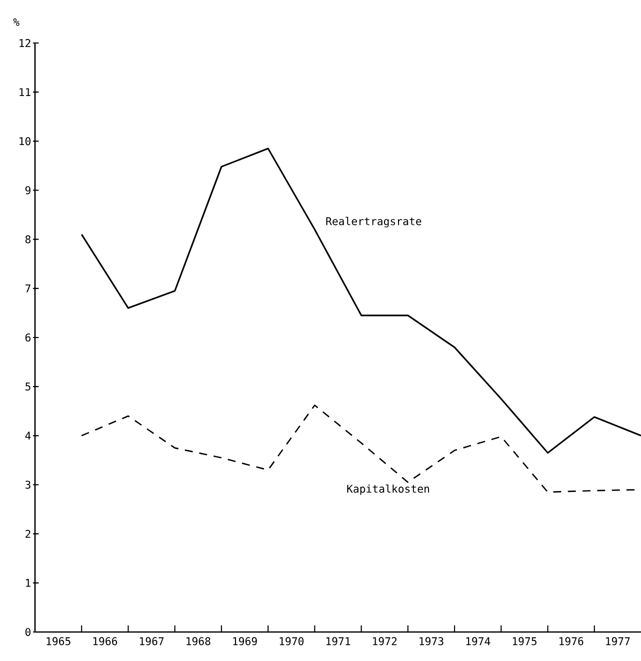 This screenshot has height=661, width=641. What do you see at coordinates (27, 288) in the screenshot?
I see `y-tick-label: 7` at bounding box center [27, 288].